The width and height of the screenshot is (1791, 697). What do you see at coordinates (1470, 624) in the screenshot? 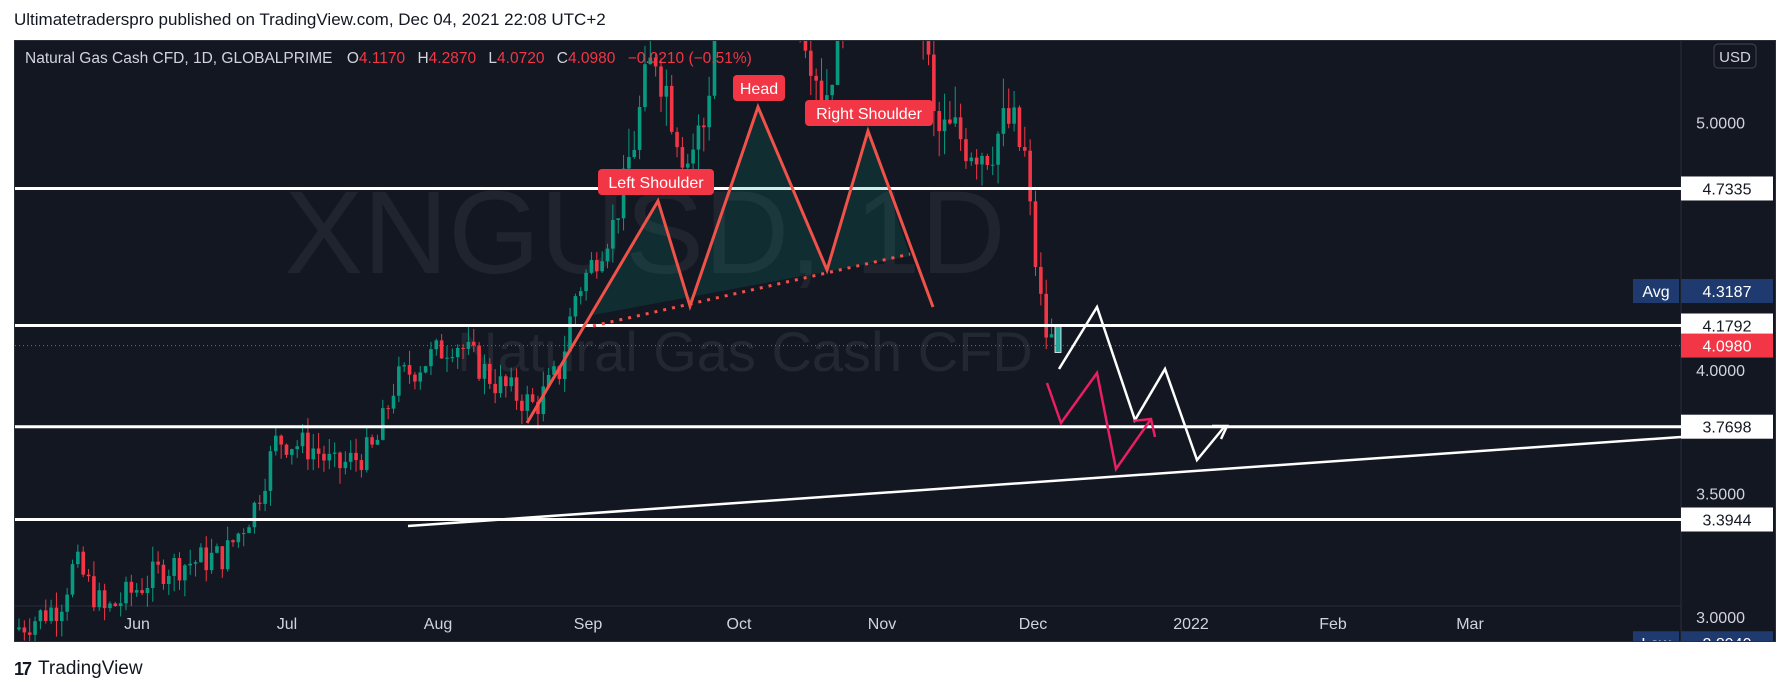
I see `time-tick-label: Mar` at bounding box center [1470, 624].